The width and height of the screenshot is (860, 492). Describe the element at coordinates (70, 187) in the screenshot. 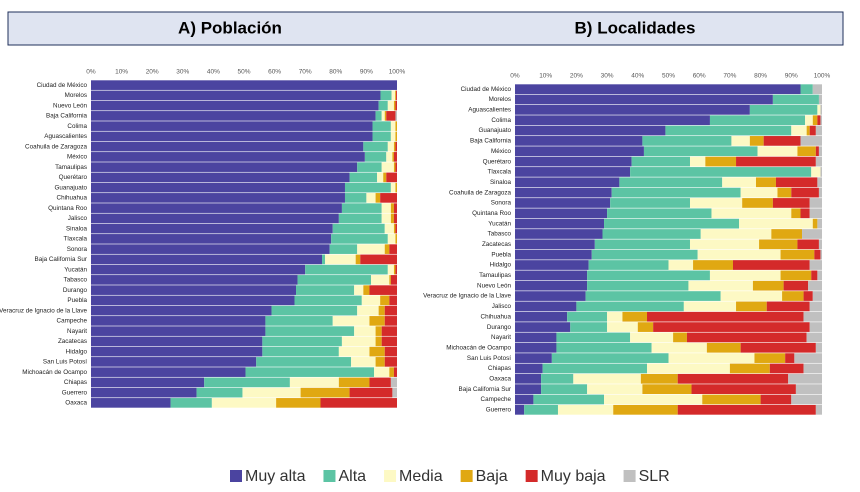

I see `y-tick-label: Guanajuato` at that location.